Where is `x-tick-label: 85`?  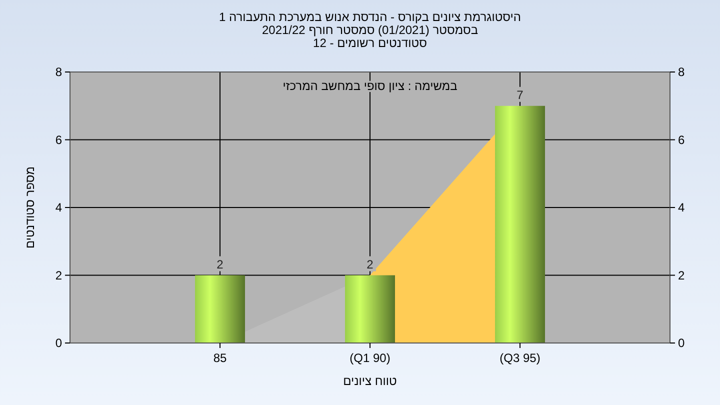 x-tick-label: 85 is located at coordinates (220, 358).